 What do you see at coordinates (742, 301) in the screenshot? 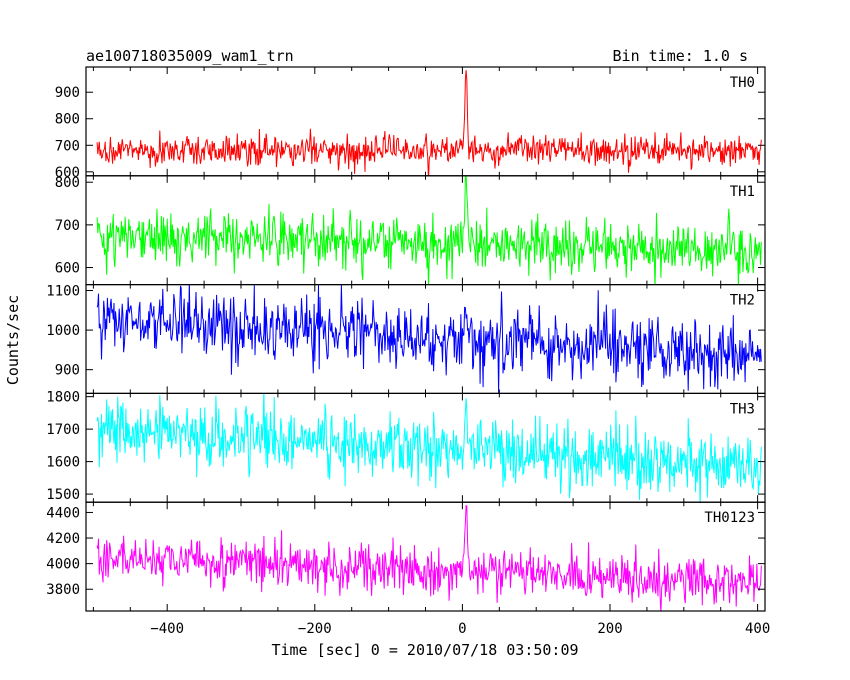
I see `panel-label-th2: TH2` at bounding box center [742, 301].